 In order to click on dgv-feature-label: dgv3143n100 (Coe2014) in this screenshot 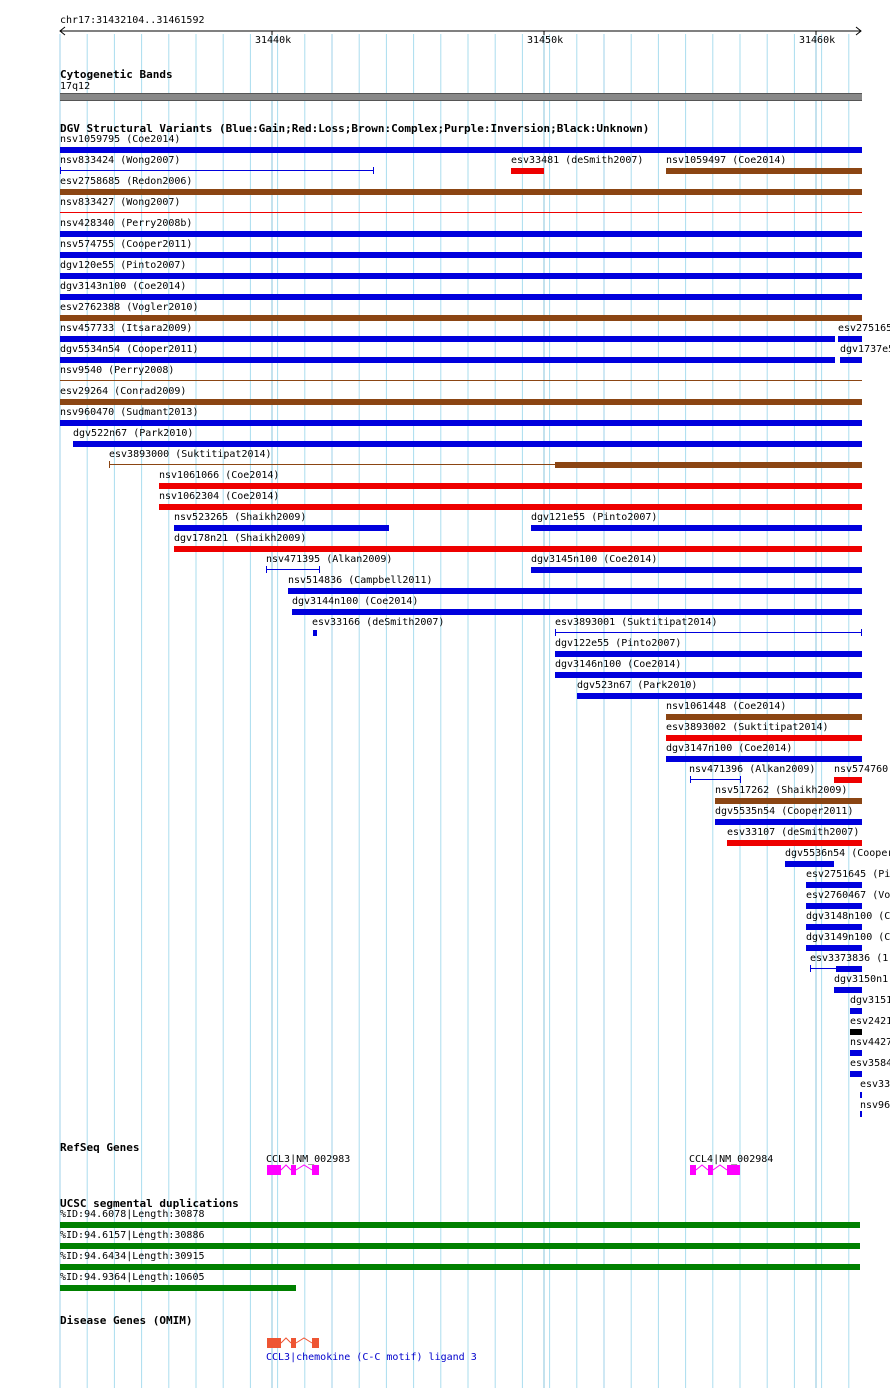, I will do `click(123, 286)`.